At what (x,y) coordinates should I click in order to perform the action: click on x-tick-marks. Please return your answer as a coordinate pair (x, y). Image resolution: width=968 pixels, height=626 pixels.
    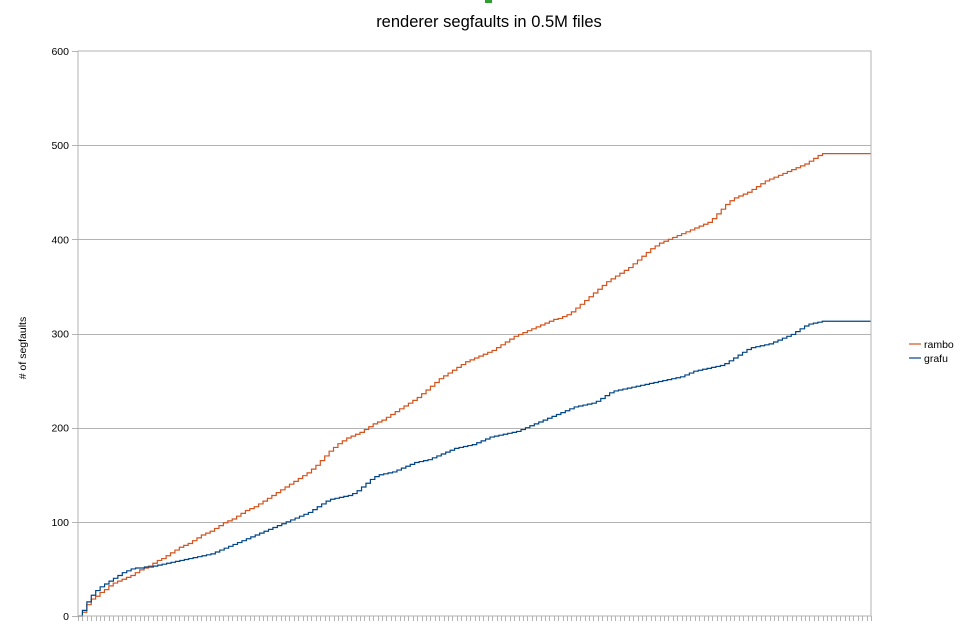
    Looking at the image, I should click on (475, 618).